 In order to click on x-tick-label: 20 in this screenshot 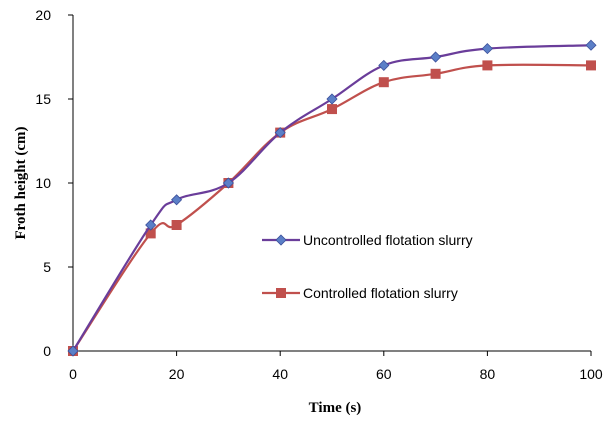, I will do `click(177, 374)`.